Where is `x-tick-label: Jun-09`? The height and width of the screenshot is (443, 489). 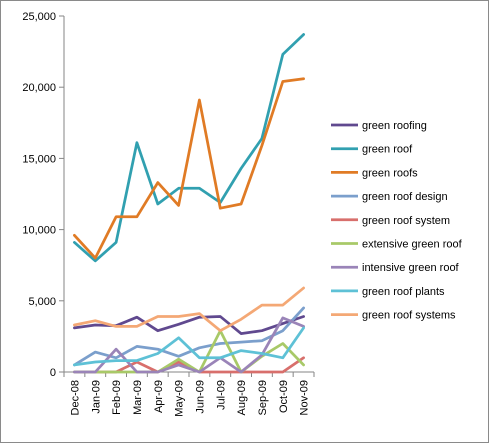
x-tick-label: Jun-09 is located at coordinates (200, 397).